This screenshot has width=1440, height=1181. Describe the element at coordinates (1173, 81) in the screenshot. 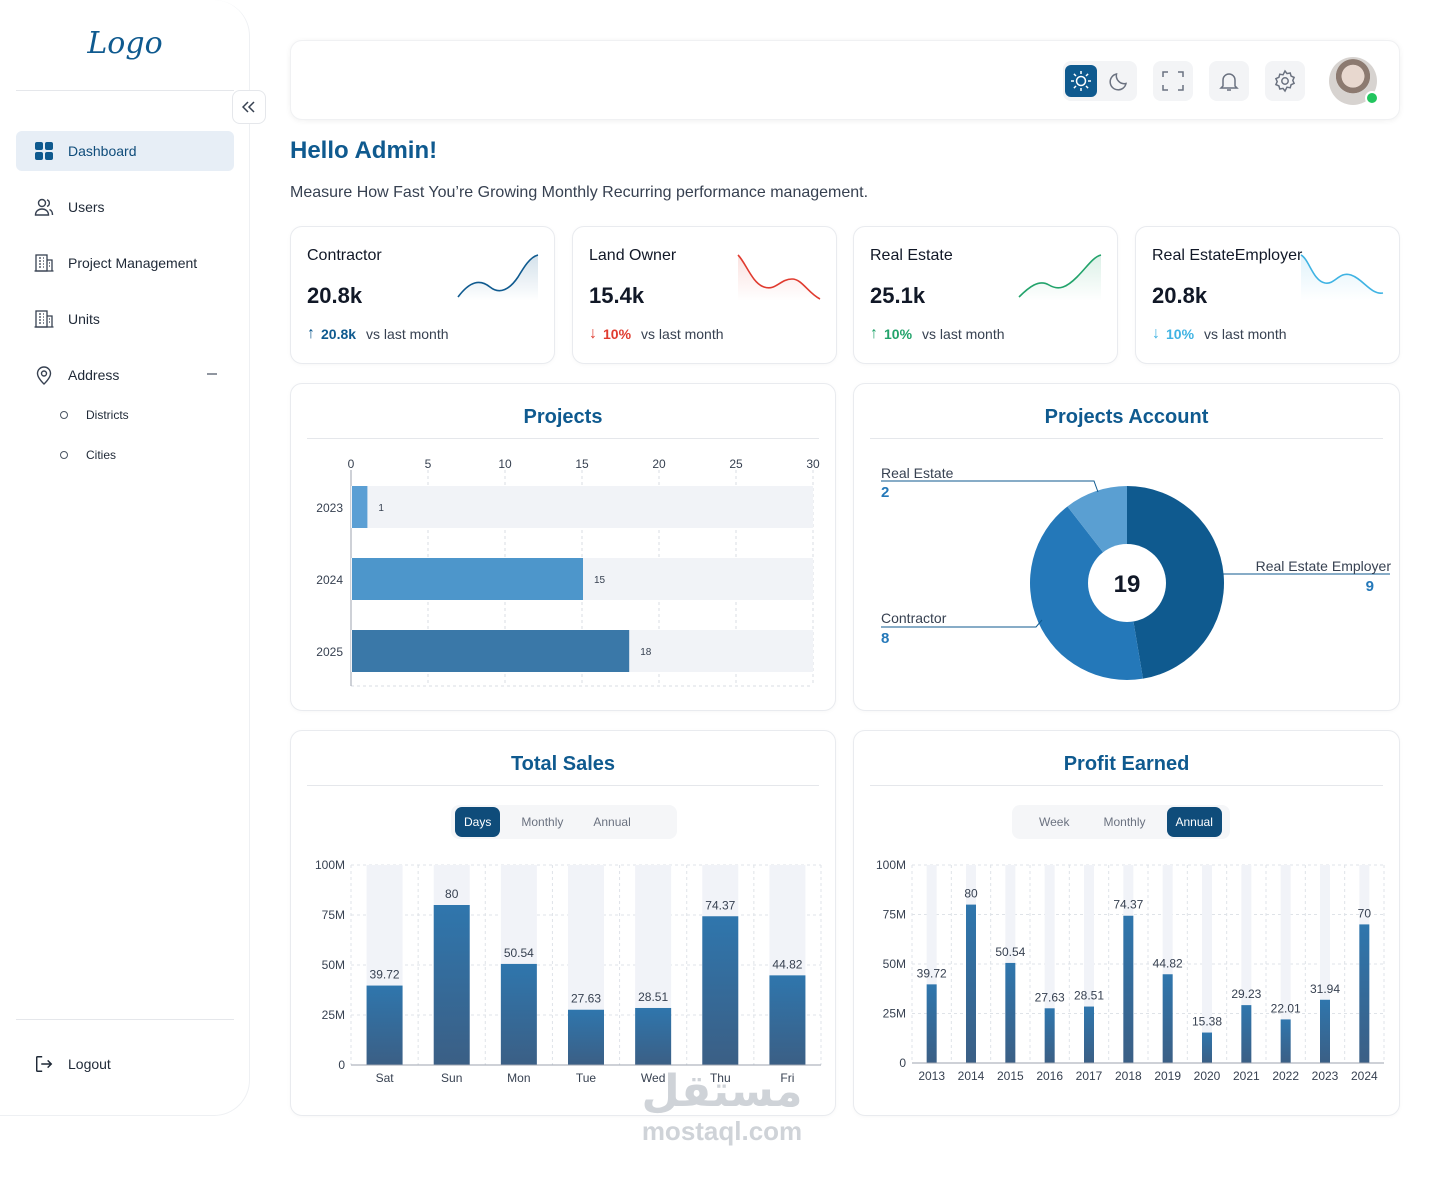

I see `fullscreen-button` at that location.